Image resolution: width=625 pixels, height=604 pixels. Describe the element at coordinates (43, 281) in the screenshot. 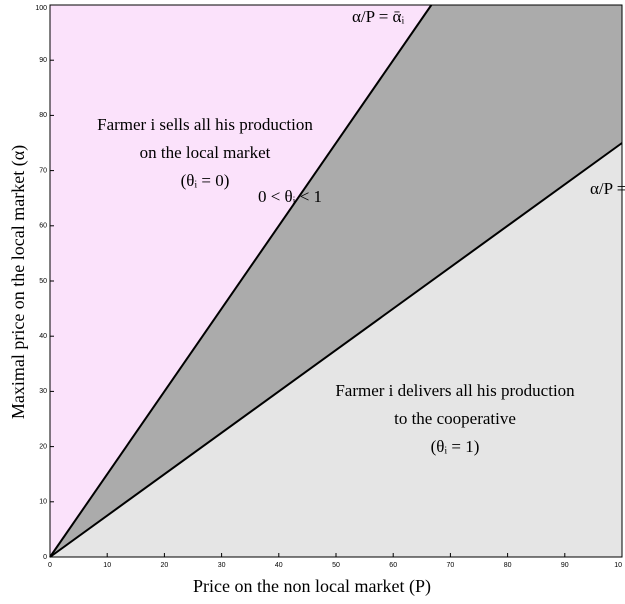

I see `y-tick-label: 50` at that location.